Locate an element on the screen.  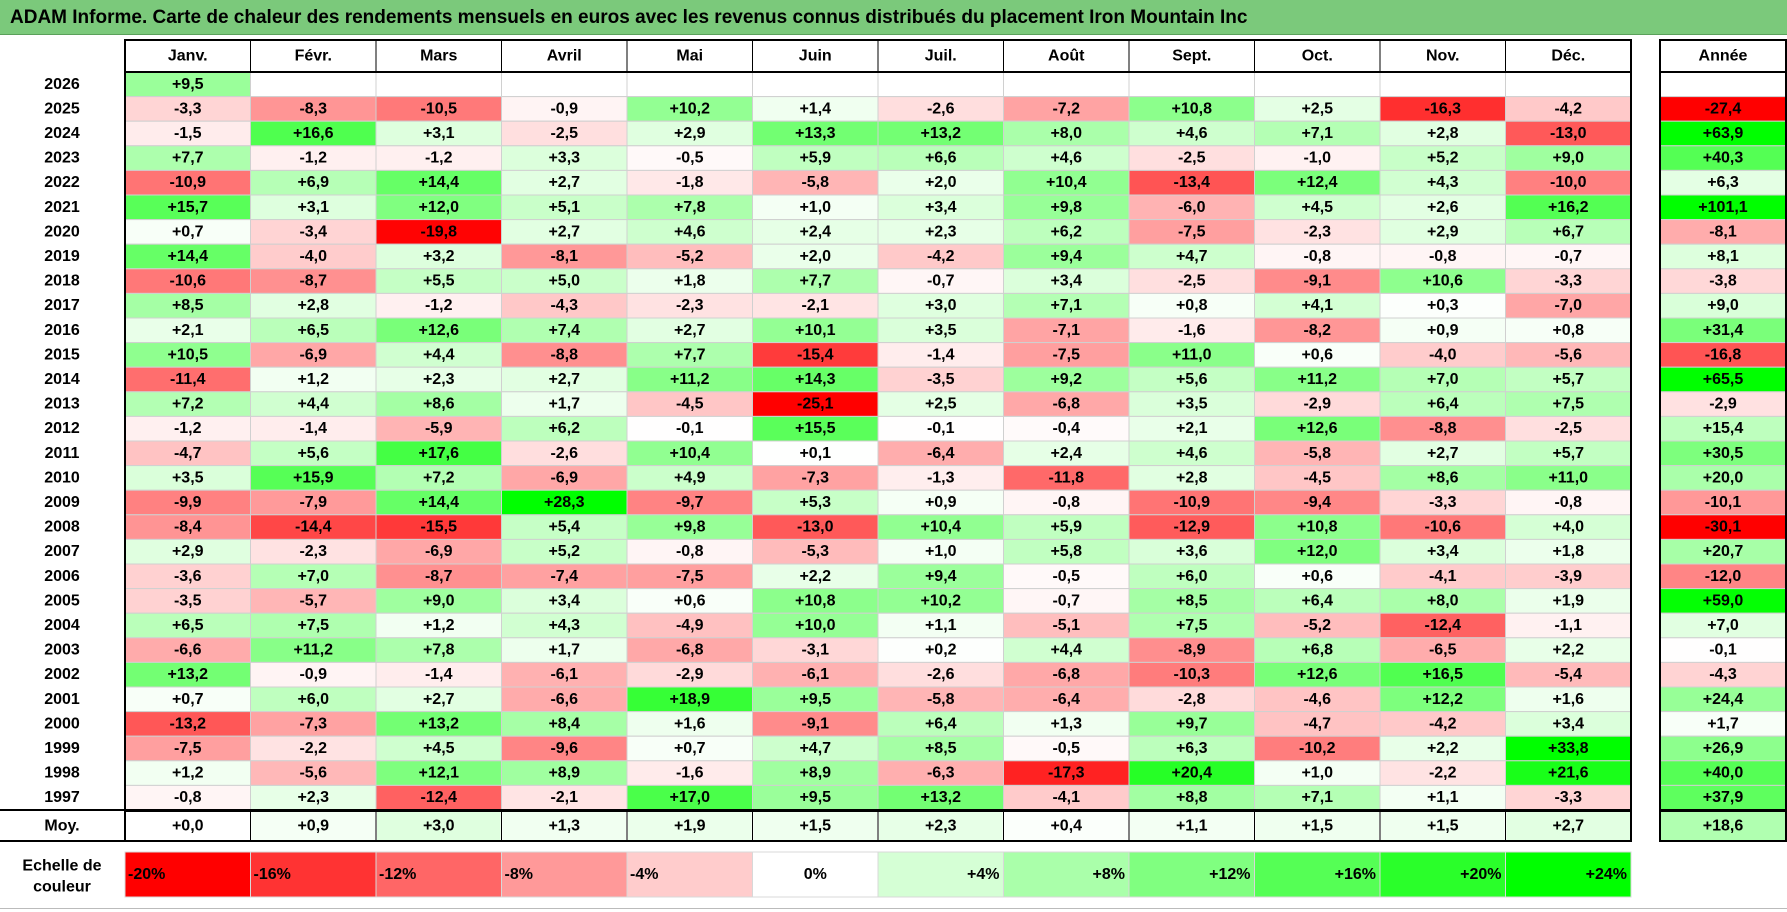
cell-value: -5,9 is located at coordinates (439, 428).